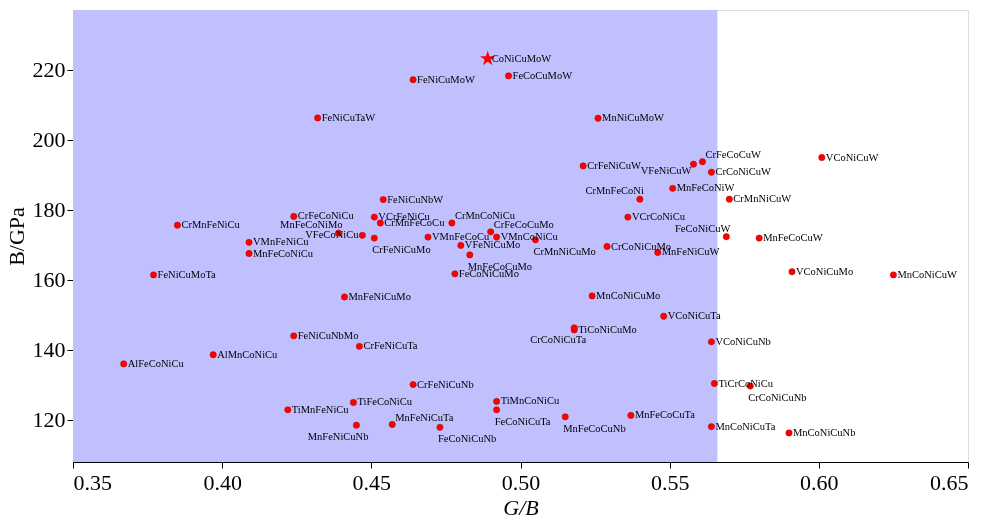  What do you see at coordinates (743, 341) in the screenshot?
I see `annotation: VCoNiCuNb` at bounding box center [743, 341].